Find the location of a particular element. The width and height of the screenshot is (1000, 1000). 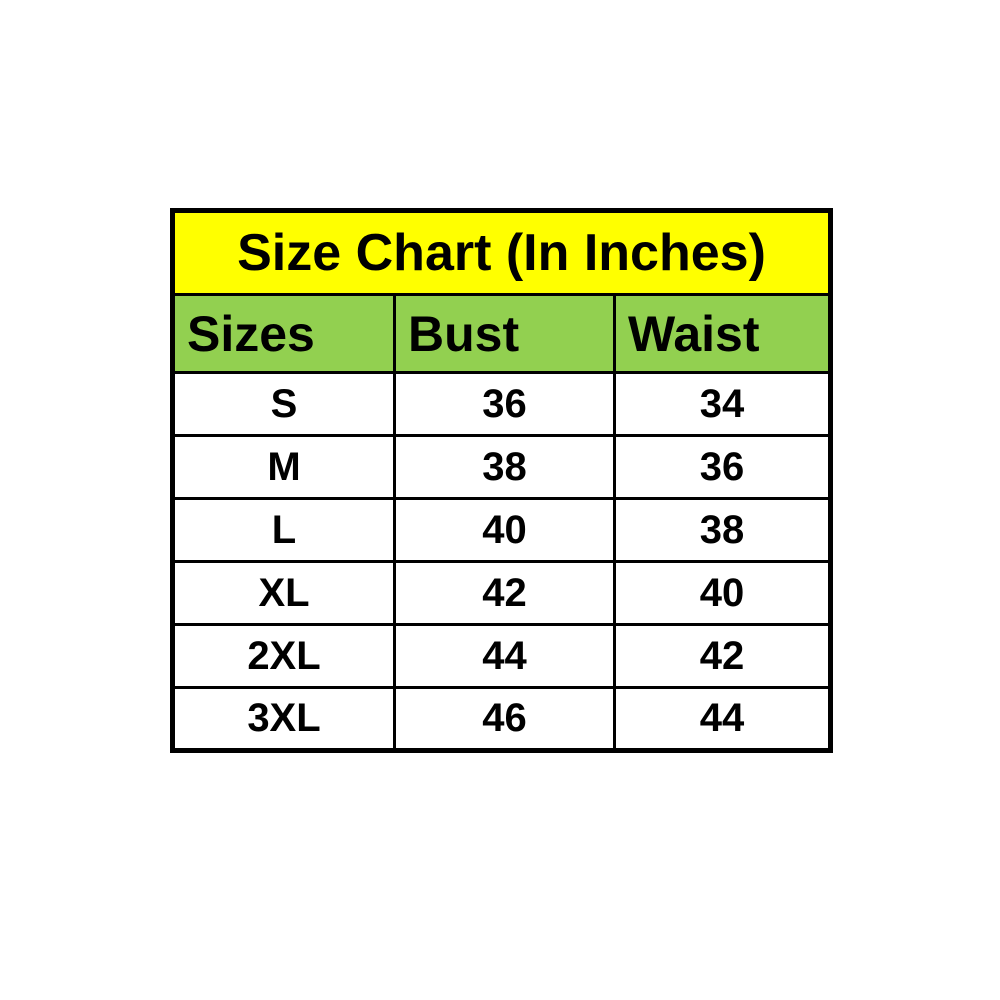

table-row: XL 42 40 is located at coordinates (502, 593).